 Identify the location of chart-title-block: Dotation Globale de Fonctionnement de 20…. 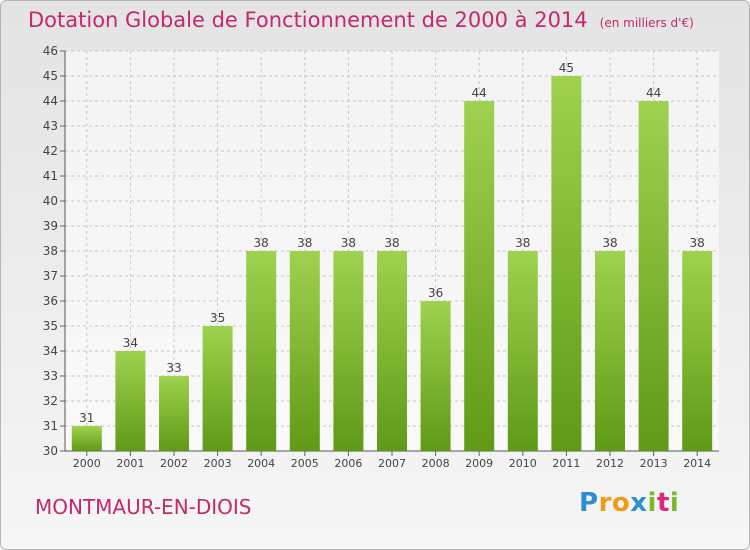
(361, 20).